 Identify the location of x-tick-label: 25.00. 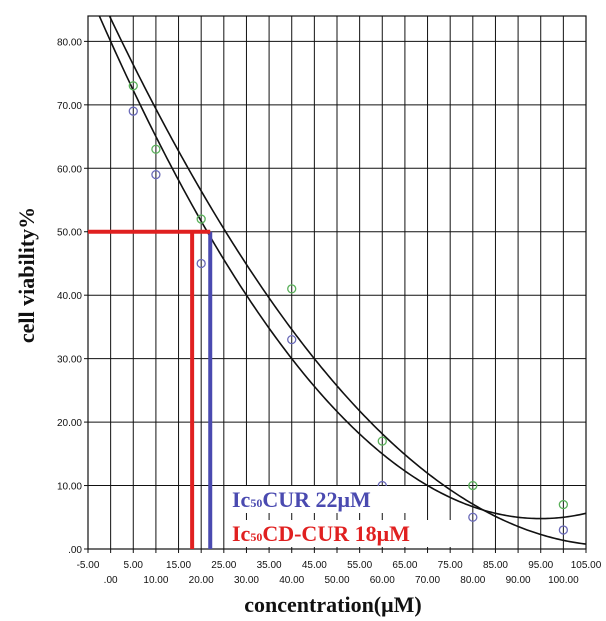
(223, 565).